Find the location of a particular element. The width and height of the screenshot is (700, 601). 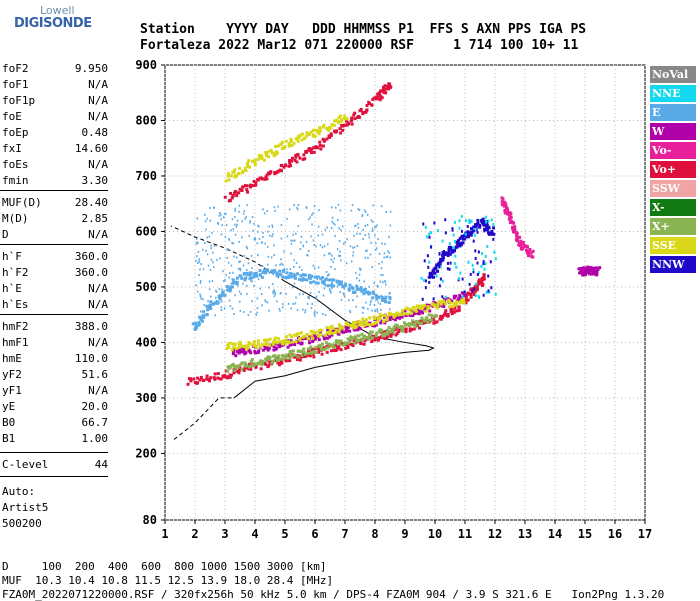

x-tick-label: 10 is located at coordinates (435, 534).